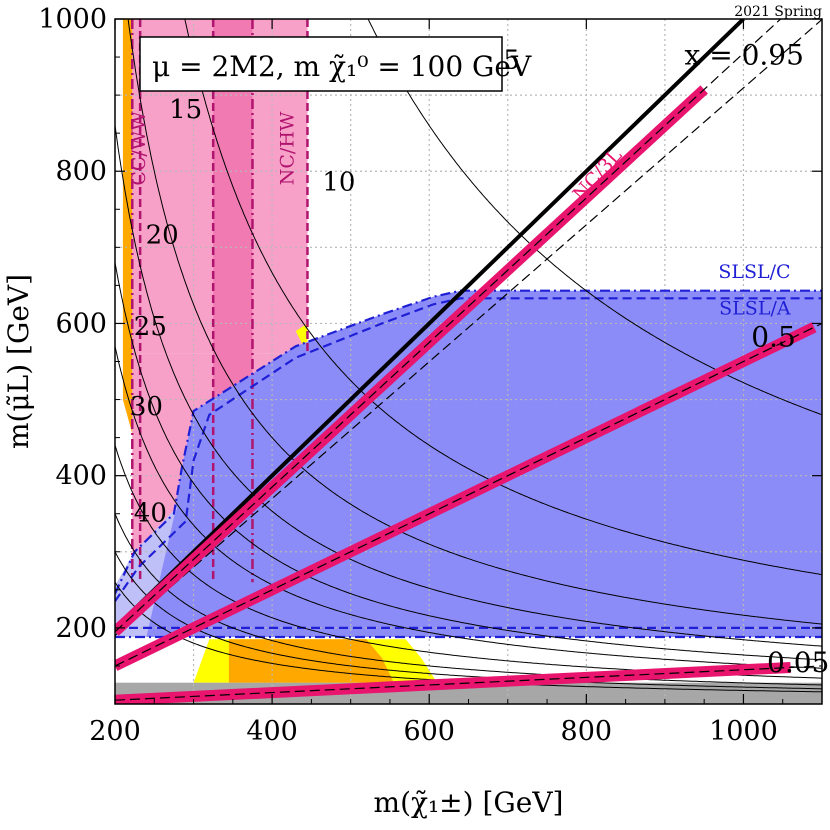 This screenshot has width=830, height=830. I want to click on x-tick-label: 400, so click(272, 731).